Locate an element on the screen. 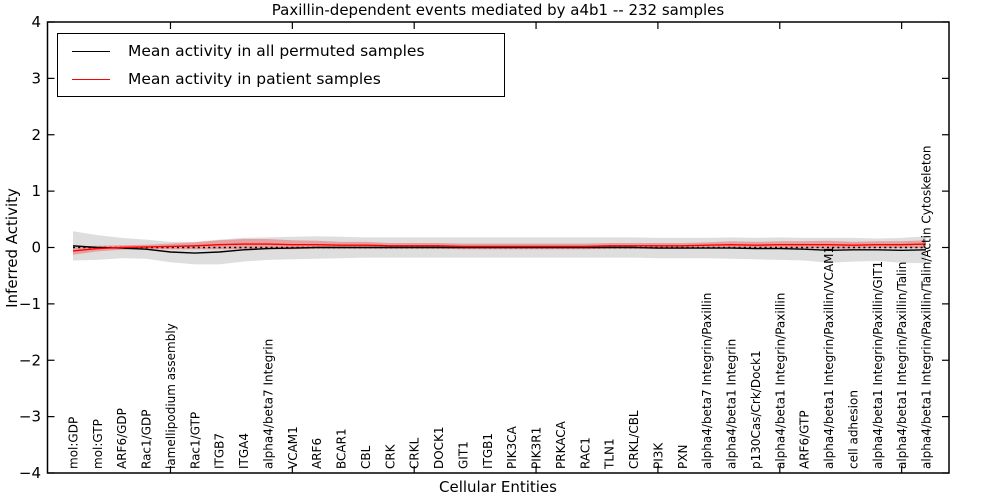 The image size is (1000, 500). x-tick-label: alpha4/beta1 Integrin/Paxillin/VCAM1 is located at coordinates (829, 357).